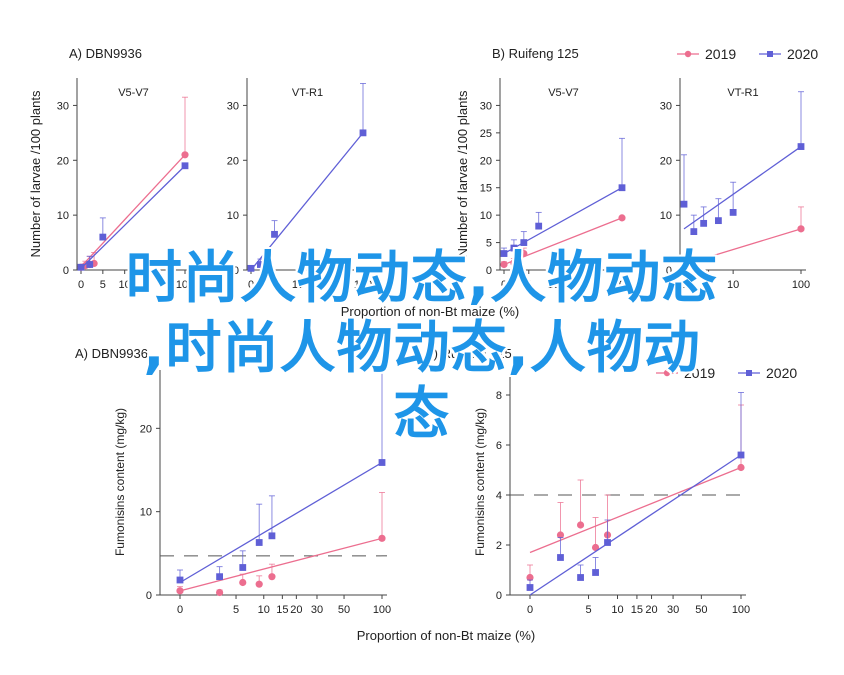 The image size is (844, 675). What do you see at coordinates (504, 285) in the screenshot?
I see `panel-3-x-tick-label: 0` at bounding box center [504, 285].